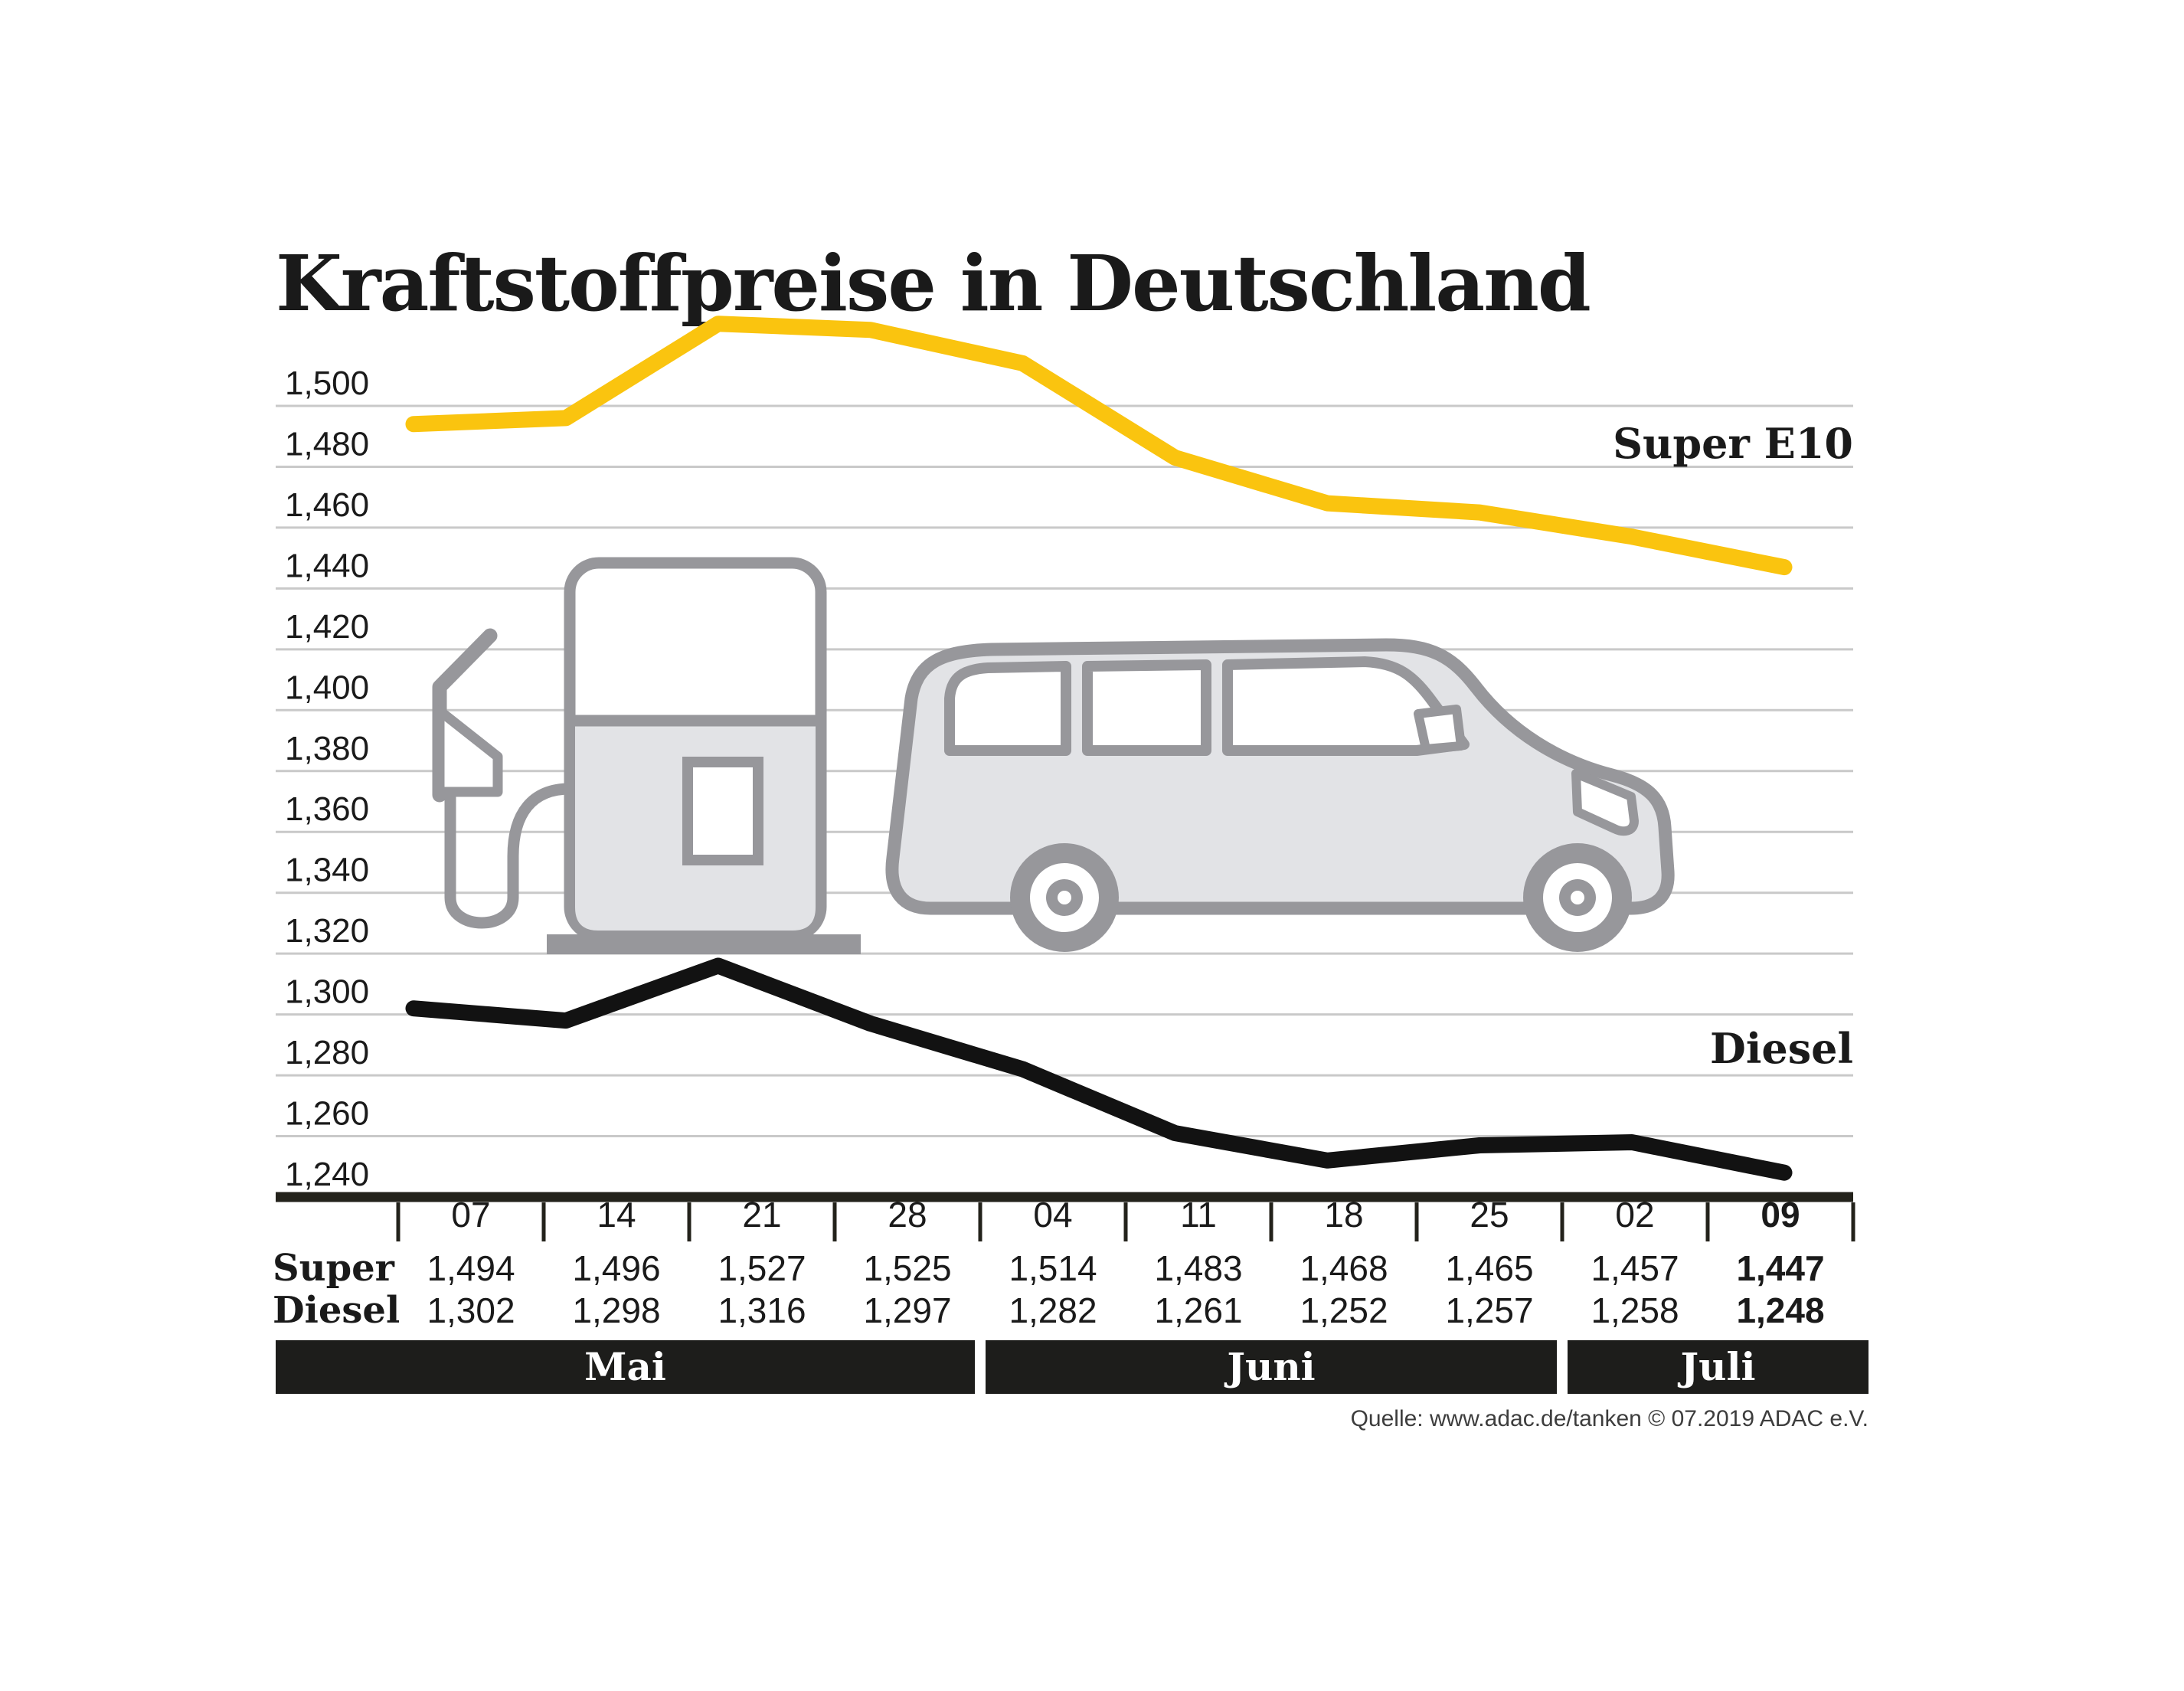  Describe the element at coordinates (1099, 446) in the screenshot. I see `series-line-super` at that location.